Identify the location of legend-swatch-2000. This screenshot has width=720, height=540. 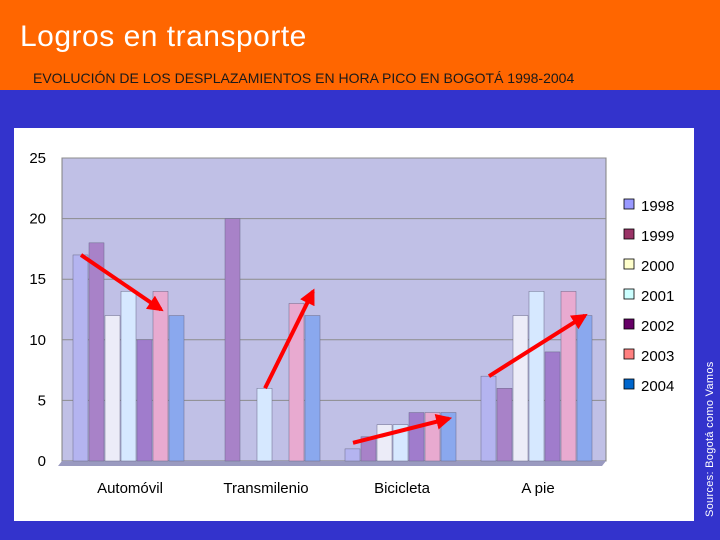
(629, 264).